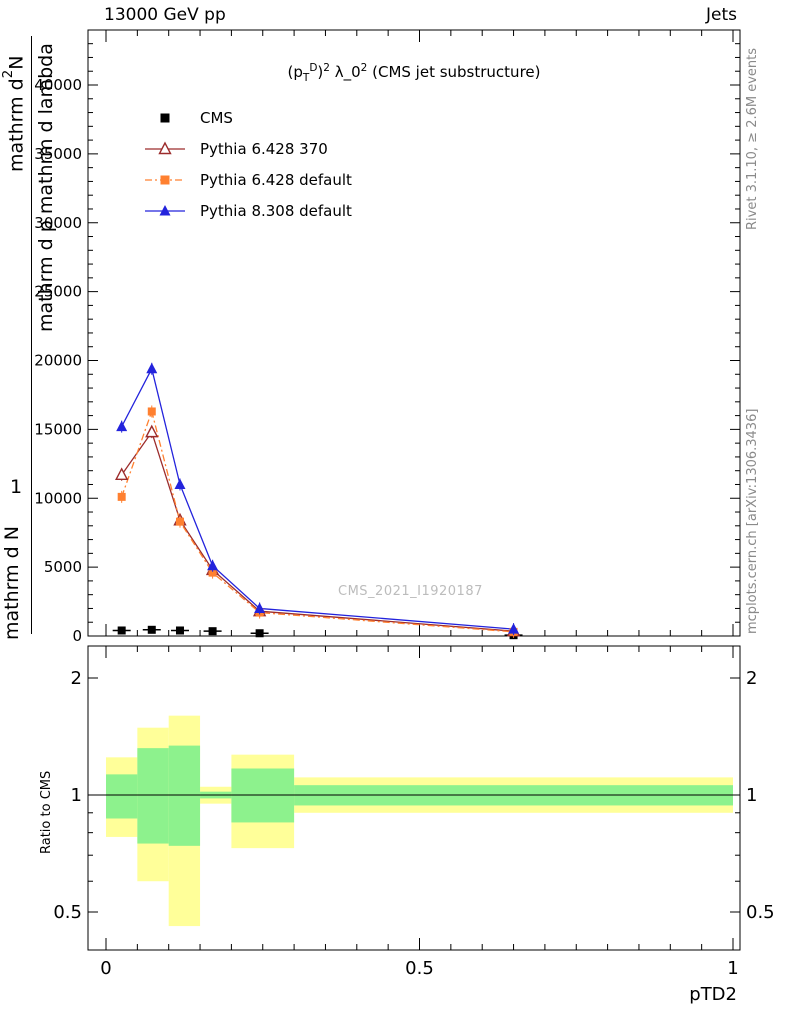  I want to click on tick-label: 40000, so click(58, 85).